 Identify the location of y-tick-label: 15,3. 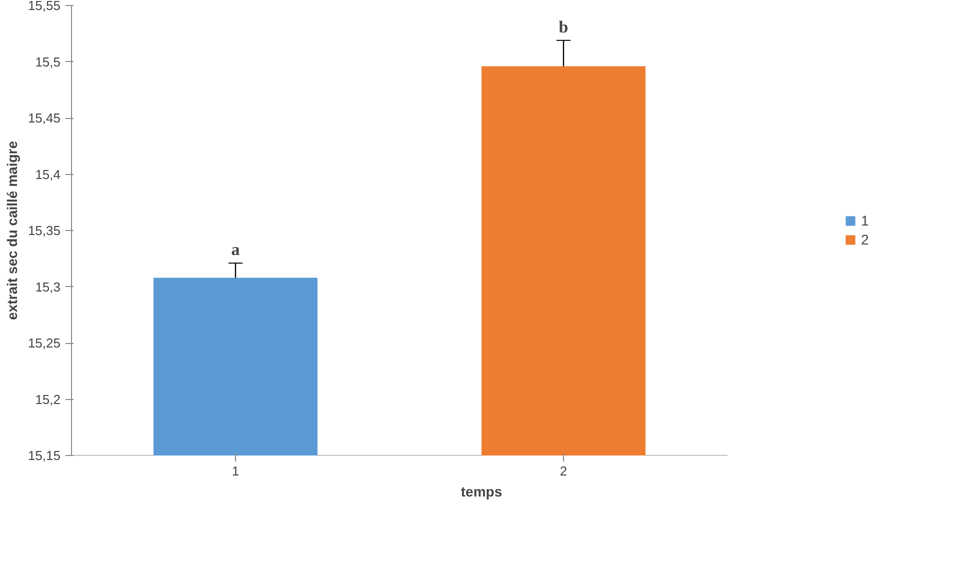
(48, 286).